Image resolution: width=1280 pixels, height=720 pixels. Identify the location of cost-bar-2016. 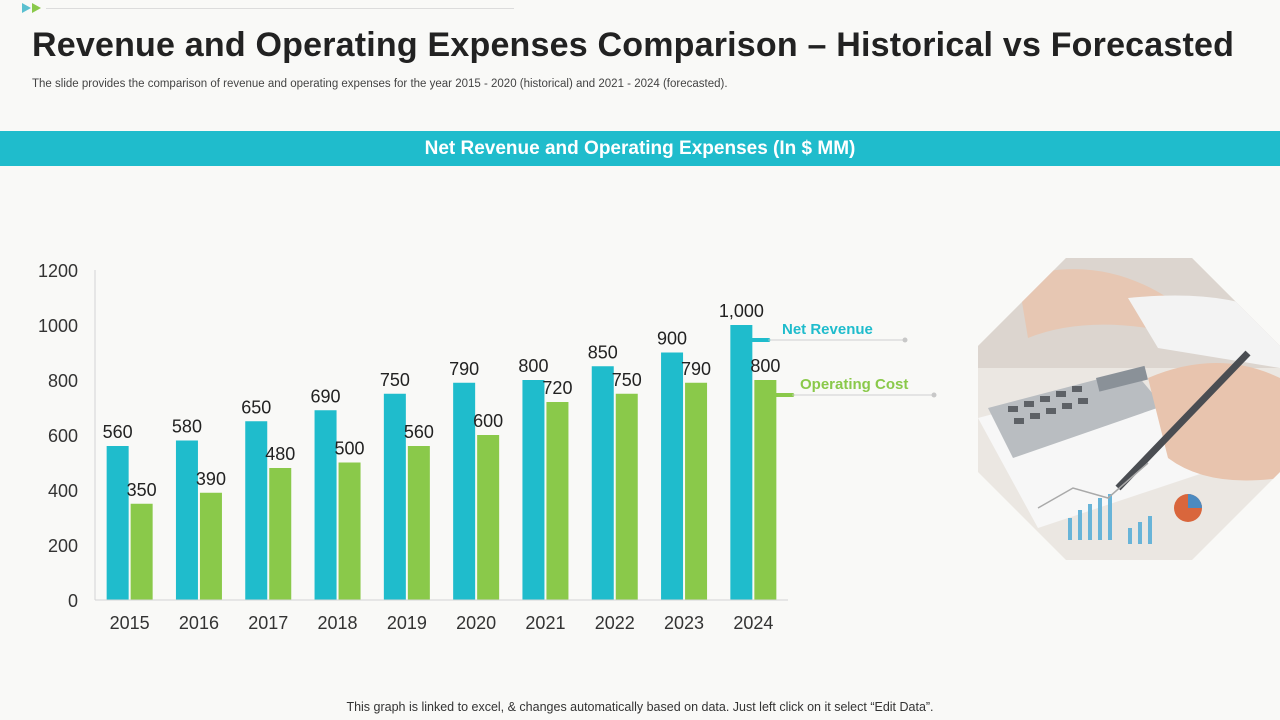
(210, 546).